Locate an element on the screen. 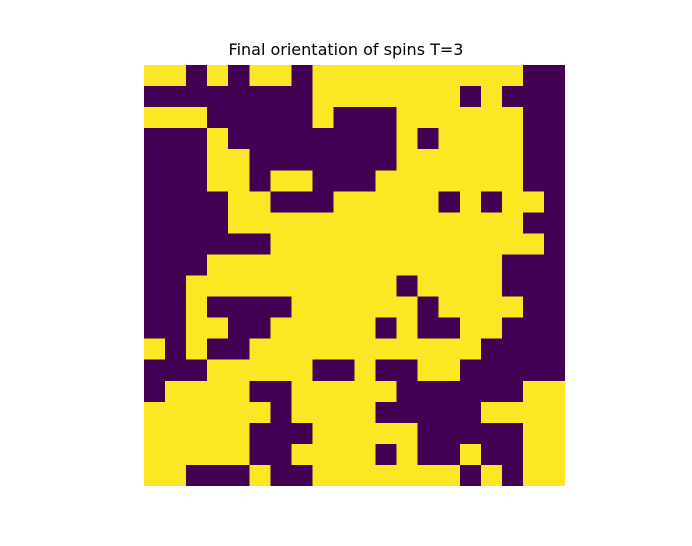 Image resolution: width=692 pixels, height=546 pixels. heatmap-cell-r19-c16 is located at coordinates (491, 475).